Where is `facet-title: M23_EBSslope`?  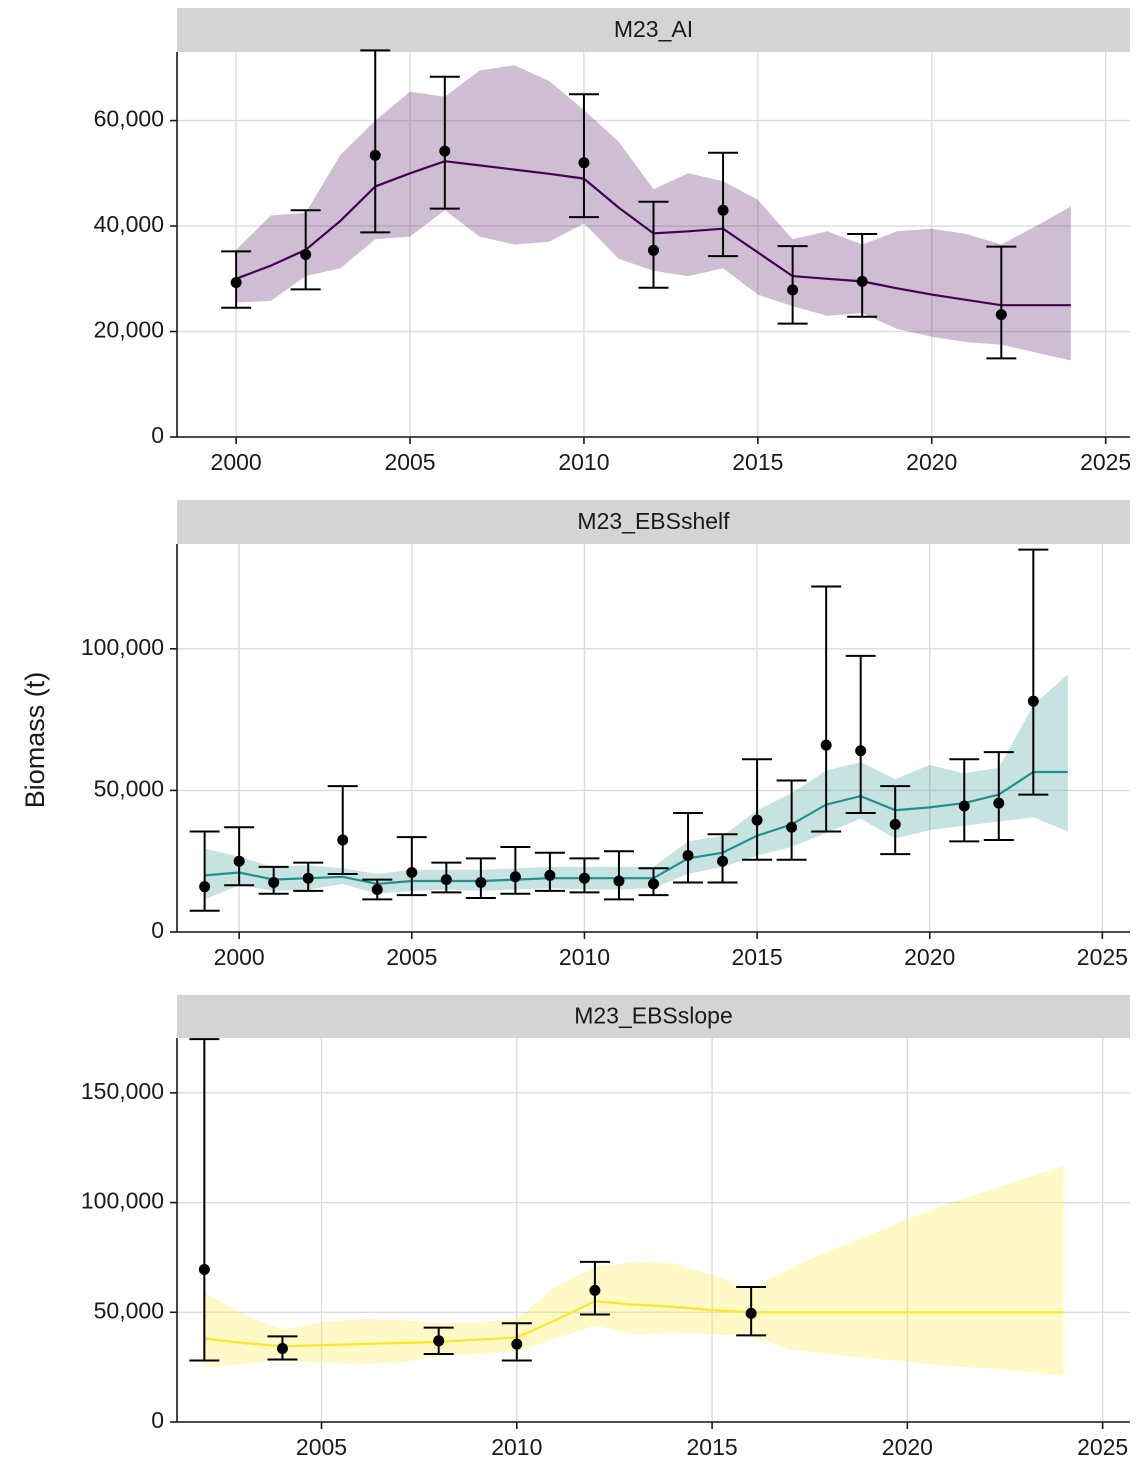
facet-title: M23_EBSslope is located at coordinates (653, 1016).